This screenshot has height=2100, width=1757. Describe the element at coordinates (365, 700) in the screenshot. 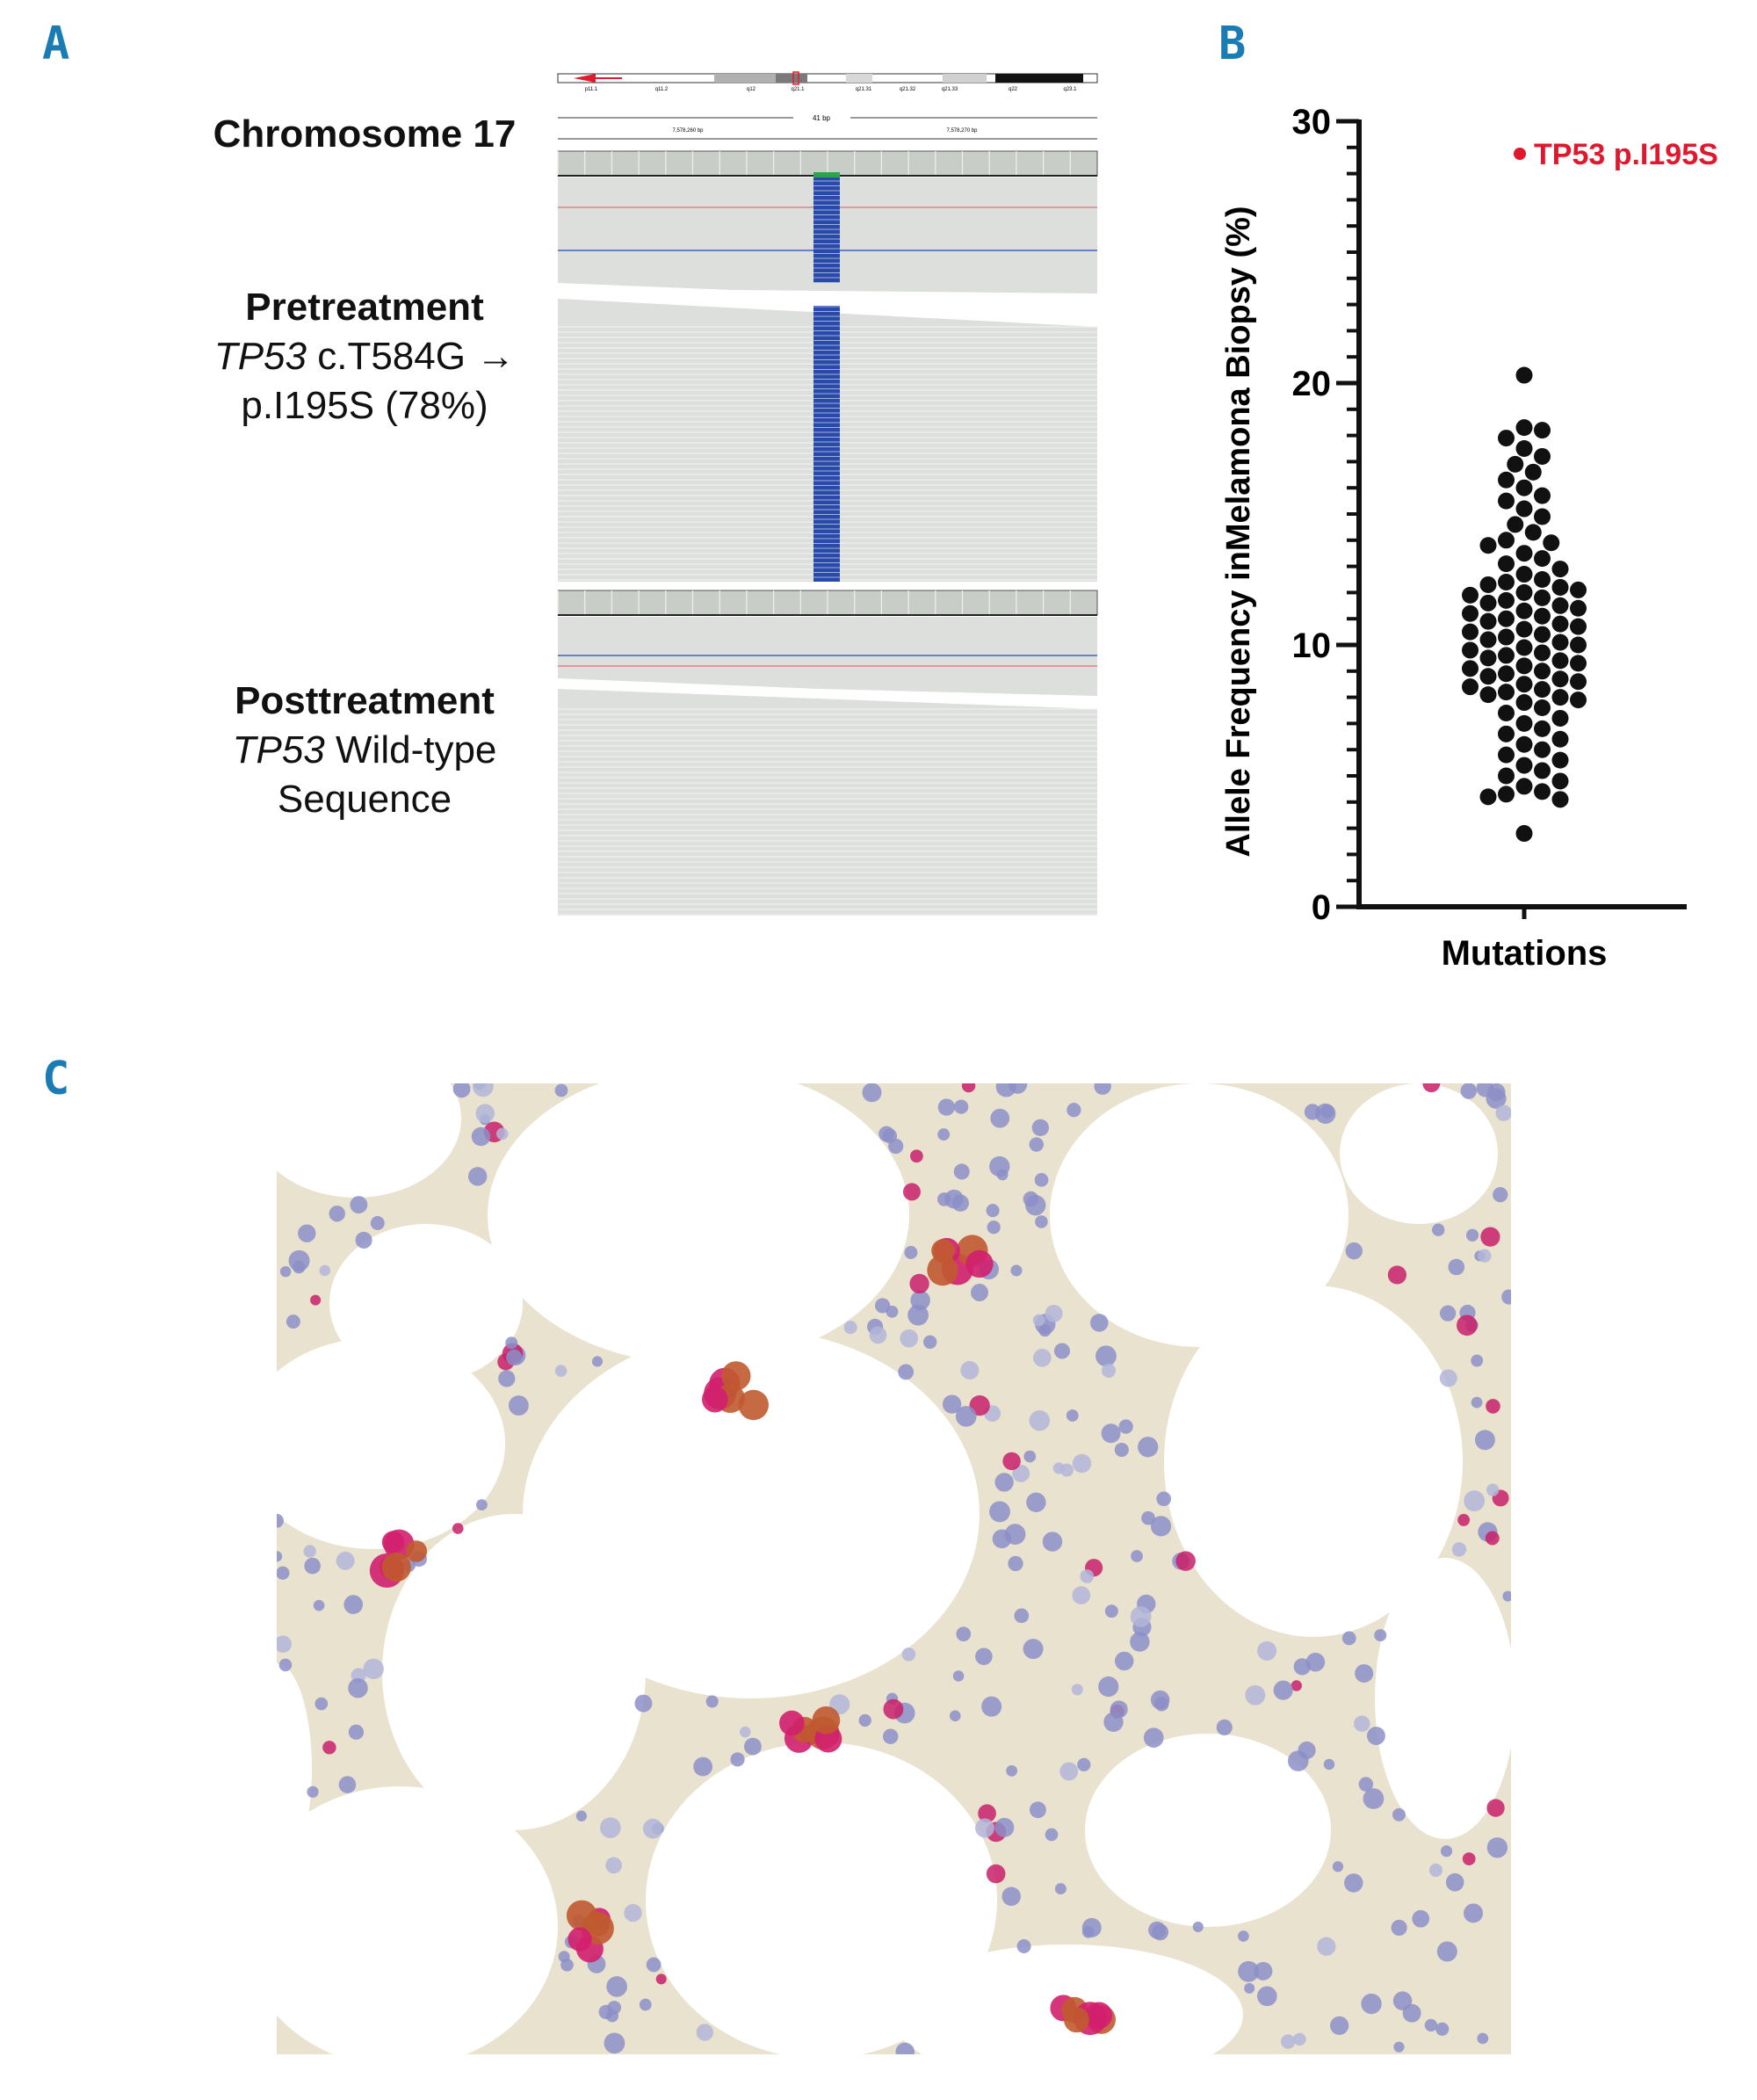

I see `posttreatment-title: Posttreatment` at that location.